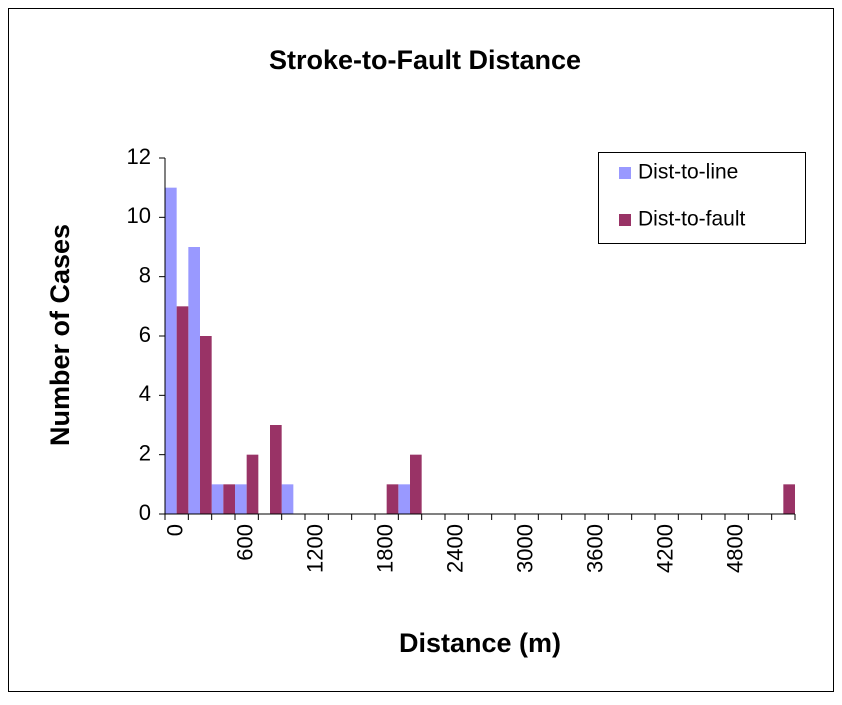 The width and height of the screenshot is (842, 705). What do you see at coordinates (60, 335) in the screenshot?
I see `y-axis-label: Number of Cases` at bounding box center [60, 335].